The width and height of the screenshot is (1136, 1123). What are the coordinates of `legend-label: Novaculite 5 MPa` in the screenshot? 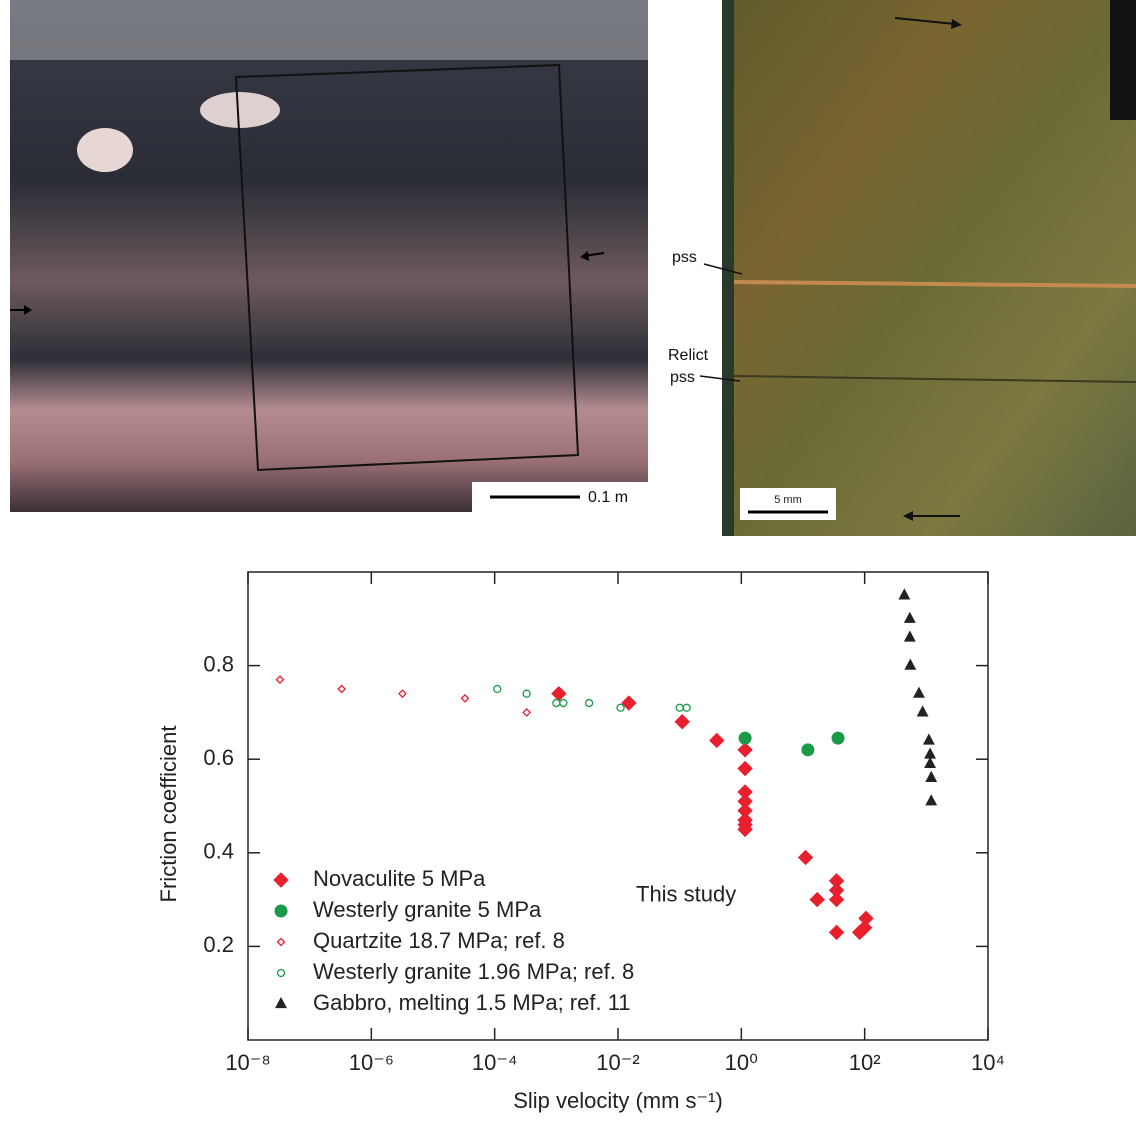 It's located at (399, 878).